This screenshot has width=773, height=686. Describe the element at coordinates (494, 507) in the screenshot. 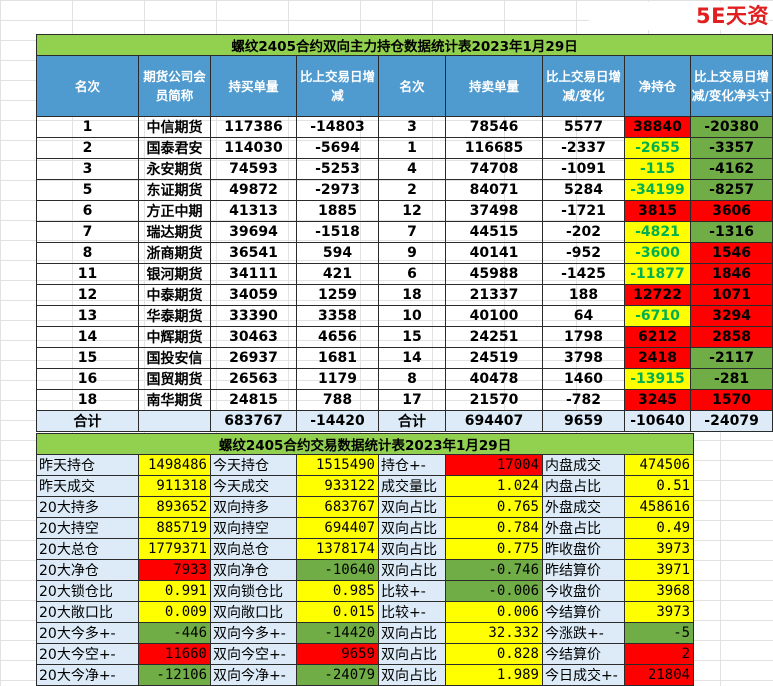

I see `stat-value: 0.765` at that location.